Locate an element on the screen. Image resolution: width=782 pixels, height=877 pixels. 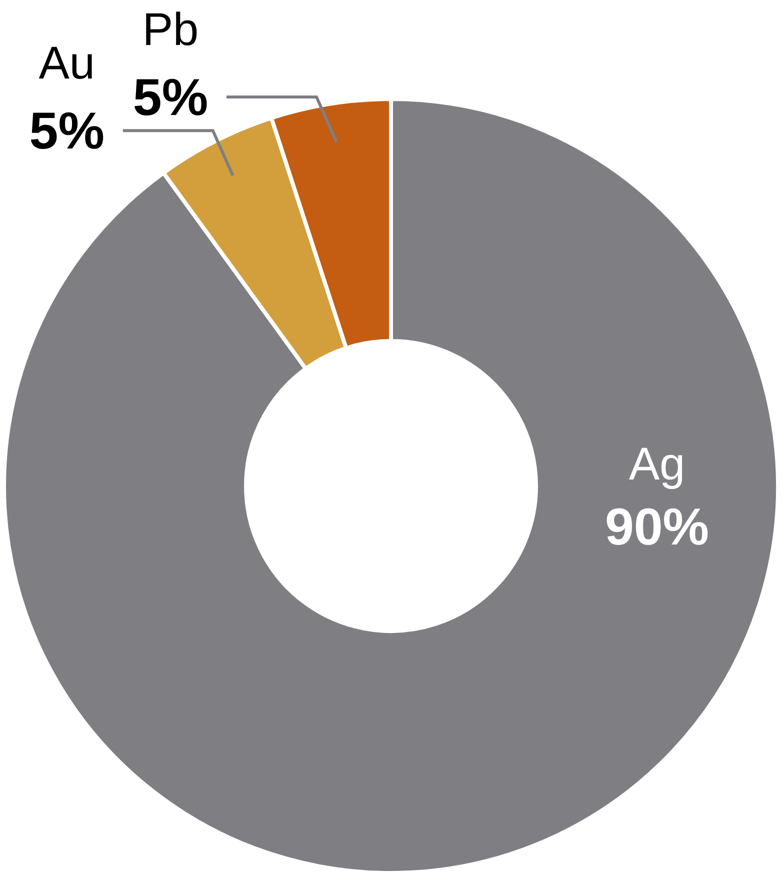
slice-label: Pb is located at coordinates (170, 28).